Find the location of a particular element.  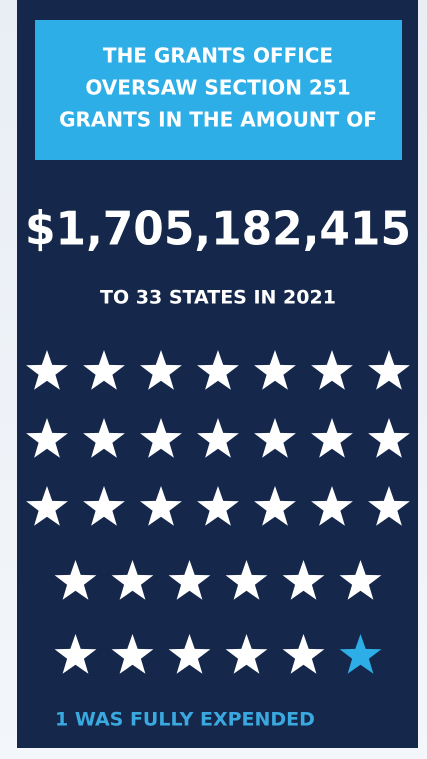

note: 1 WAS FULLY EXPENDED is located at coordinates (185, 720).